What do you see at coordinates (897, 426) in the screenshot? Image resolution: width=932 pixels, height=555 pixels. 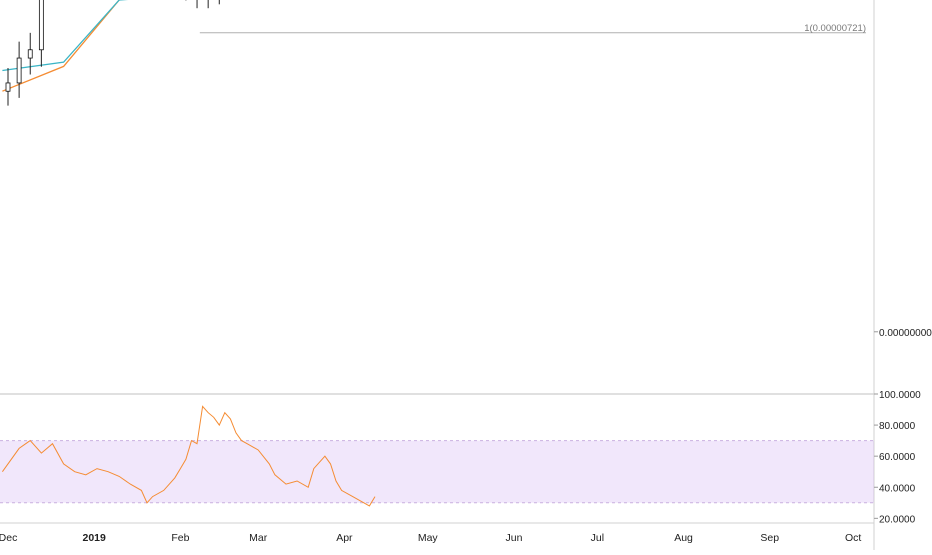 I see `rsi-tick-label: 80.0000` at bounding box center [897, 426].